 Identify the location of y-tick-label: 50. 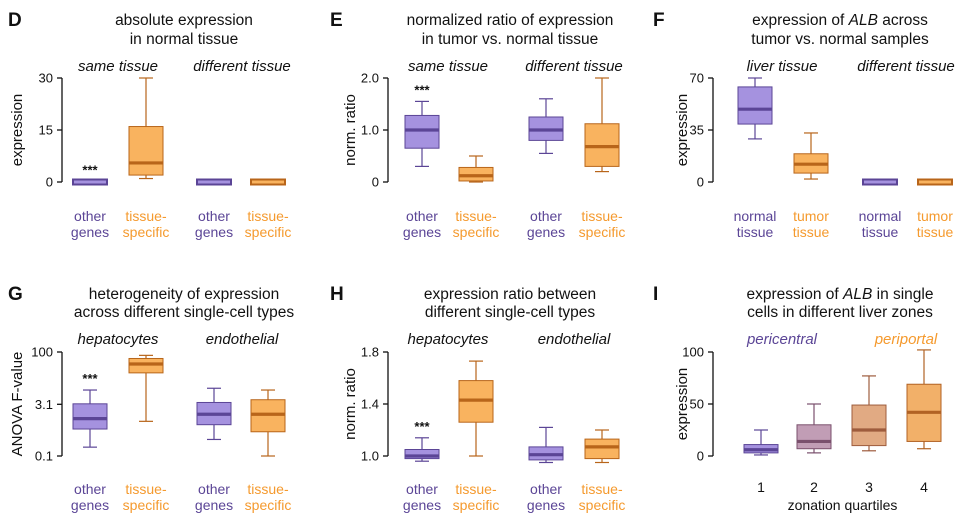
(697, 404).